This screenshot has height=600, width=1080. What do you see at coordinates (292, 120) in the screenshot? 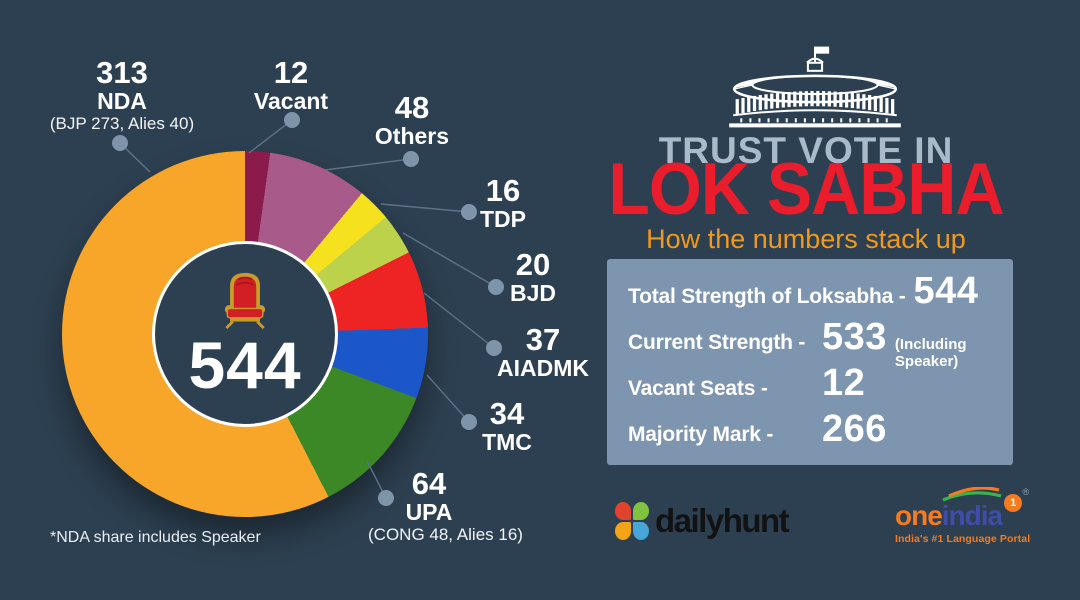
I see `connector-dot-vacant` at bounding box center [292, 120].